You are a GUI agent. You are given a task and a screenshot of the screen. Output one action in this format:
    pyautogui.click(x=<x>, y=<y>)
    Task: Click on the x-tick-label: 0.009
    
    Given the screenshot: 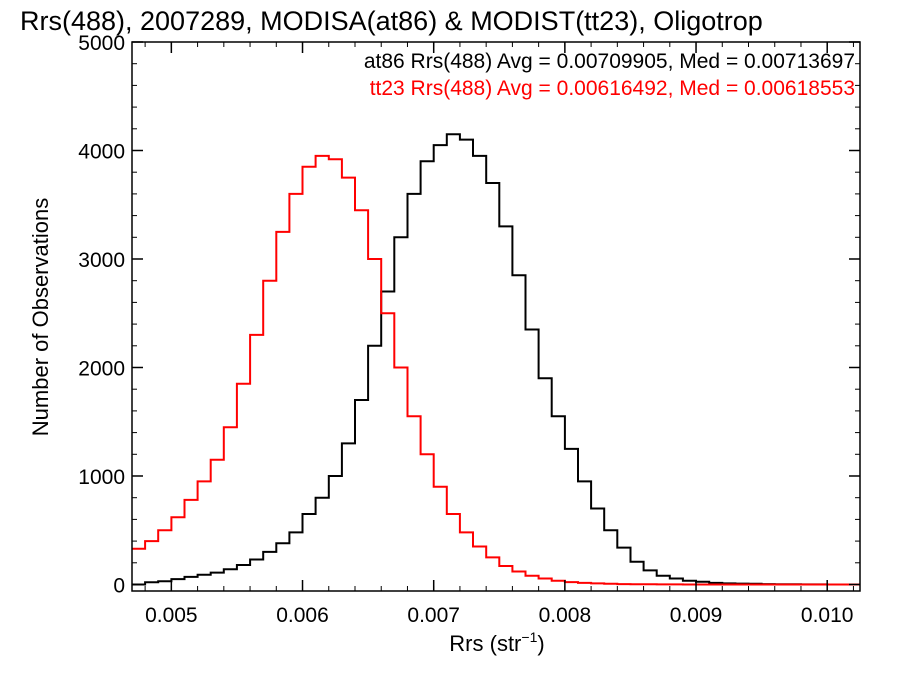 What is the action you would take?
    pyautogui.click(x=696, y=615)
    